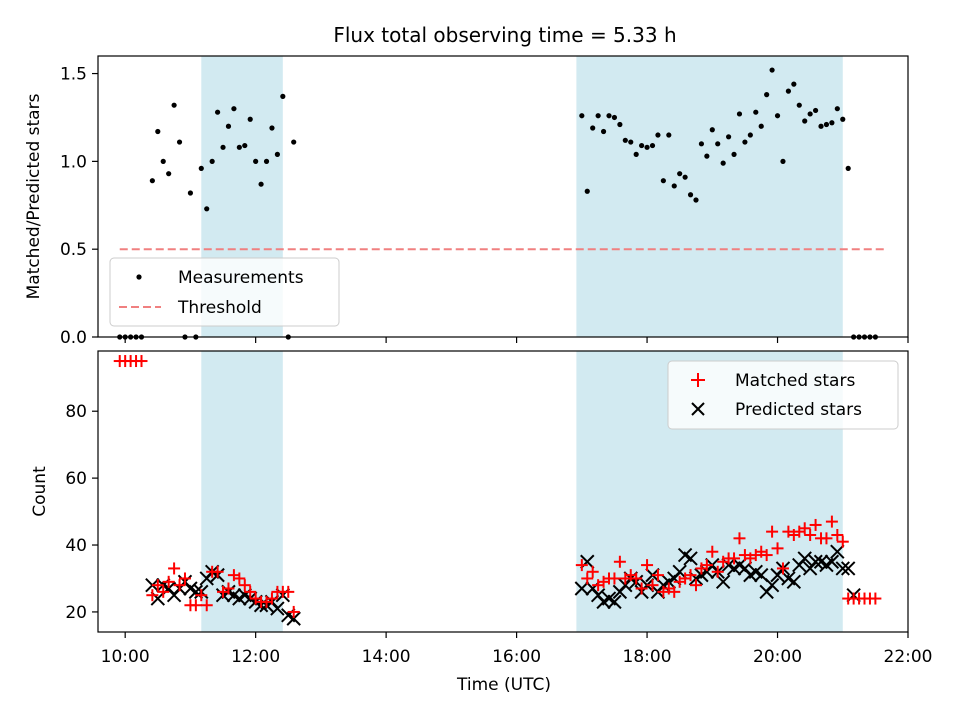 The height and width of the screenshot is (720, 960). What do you see at coordinates (241, 278) in the screenshot?
I see `legend-measurements-label: Measurements` at bounding box center [241, 278].